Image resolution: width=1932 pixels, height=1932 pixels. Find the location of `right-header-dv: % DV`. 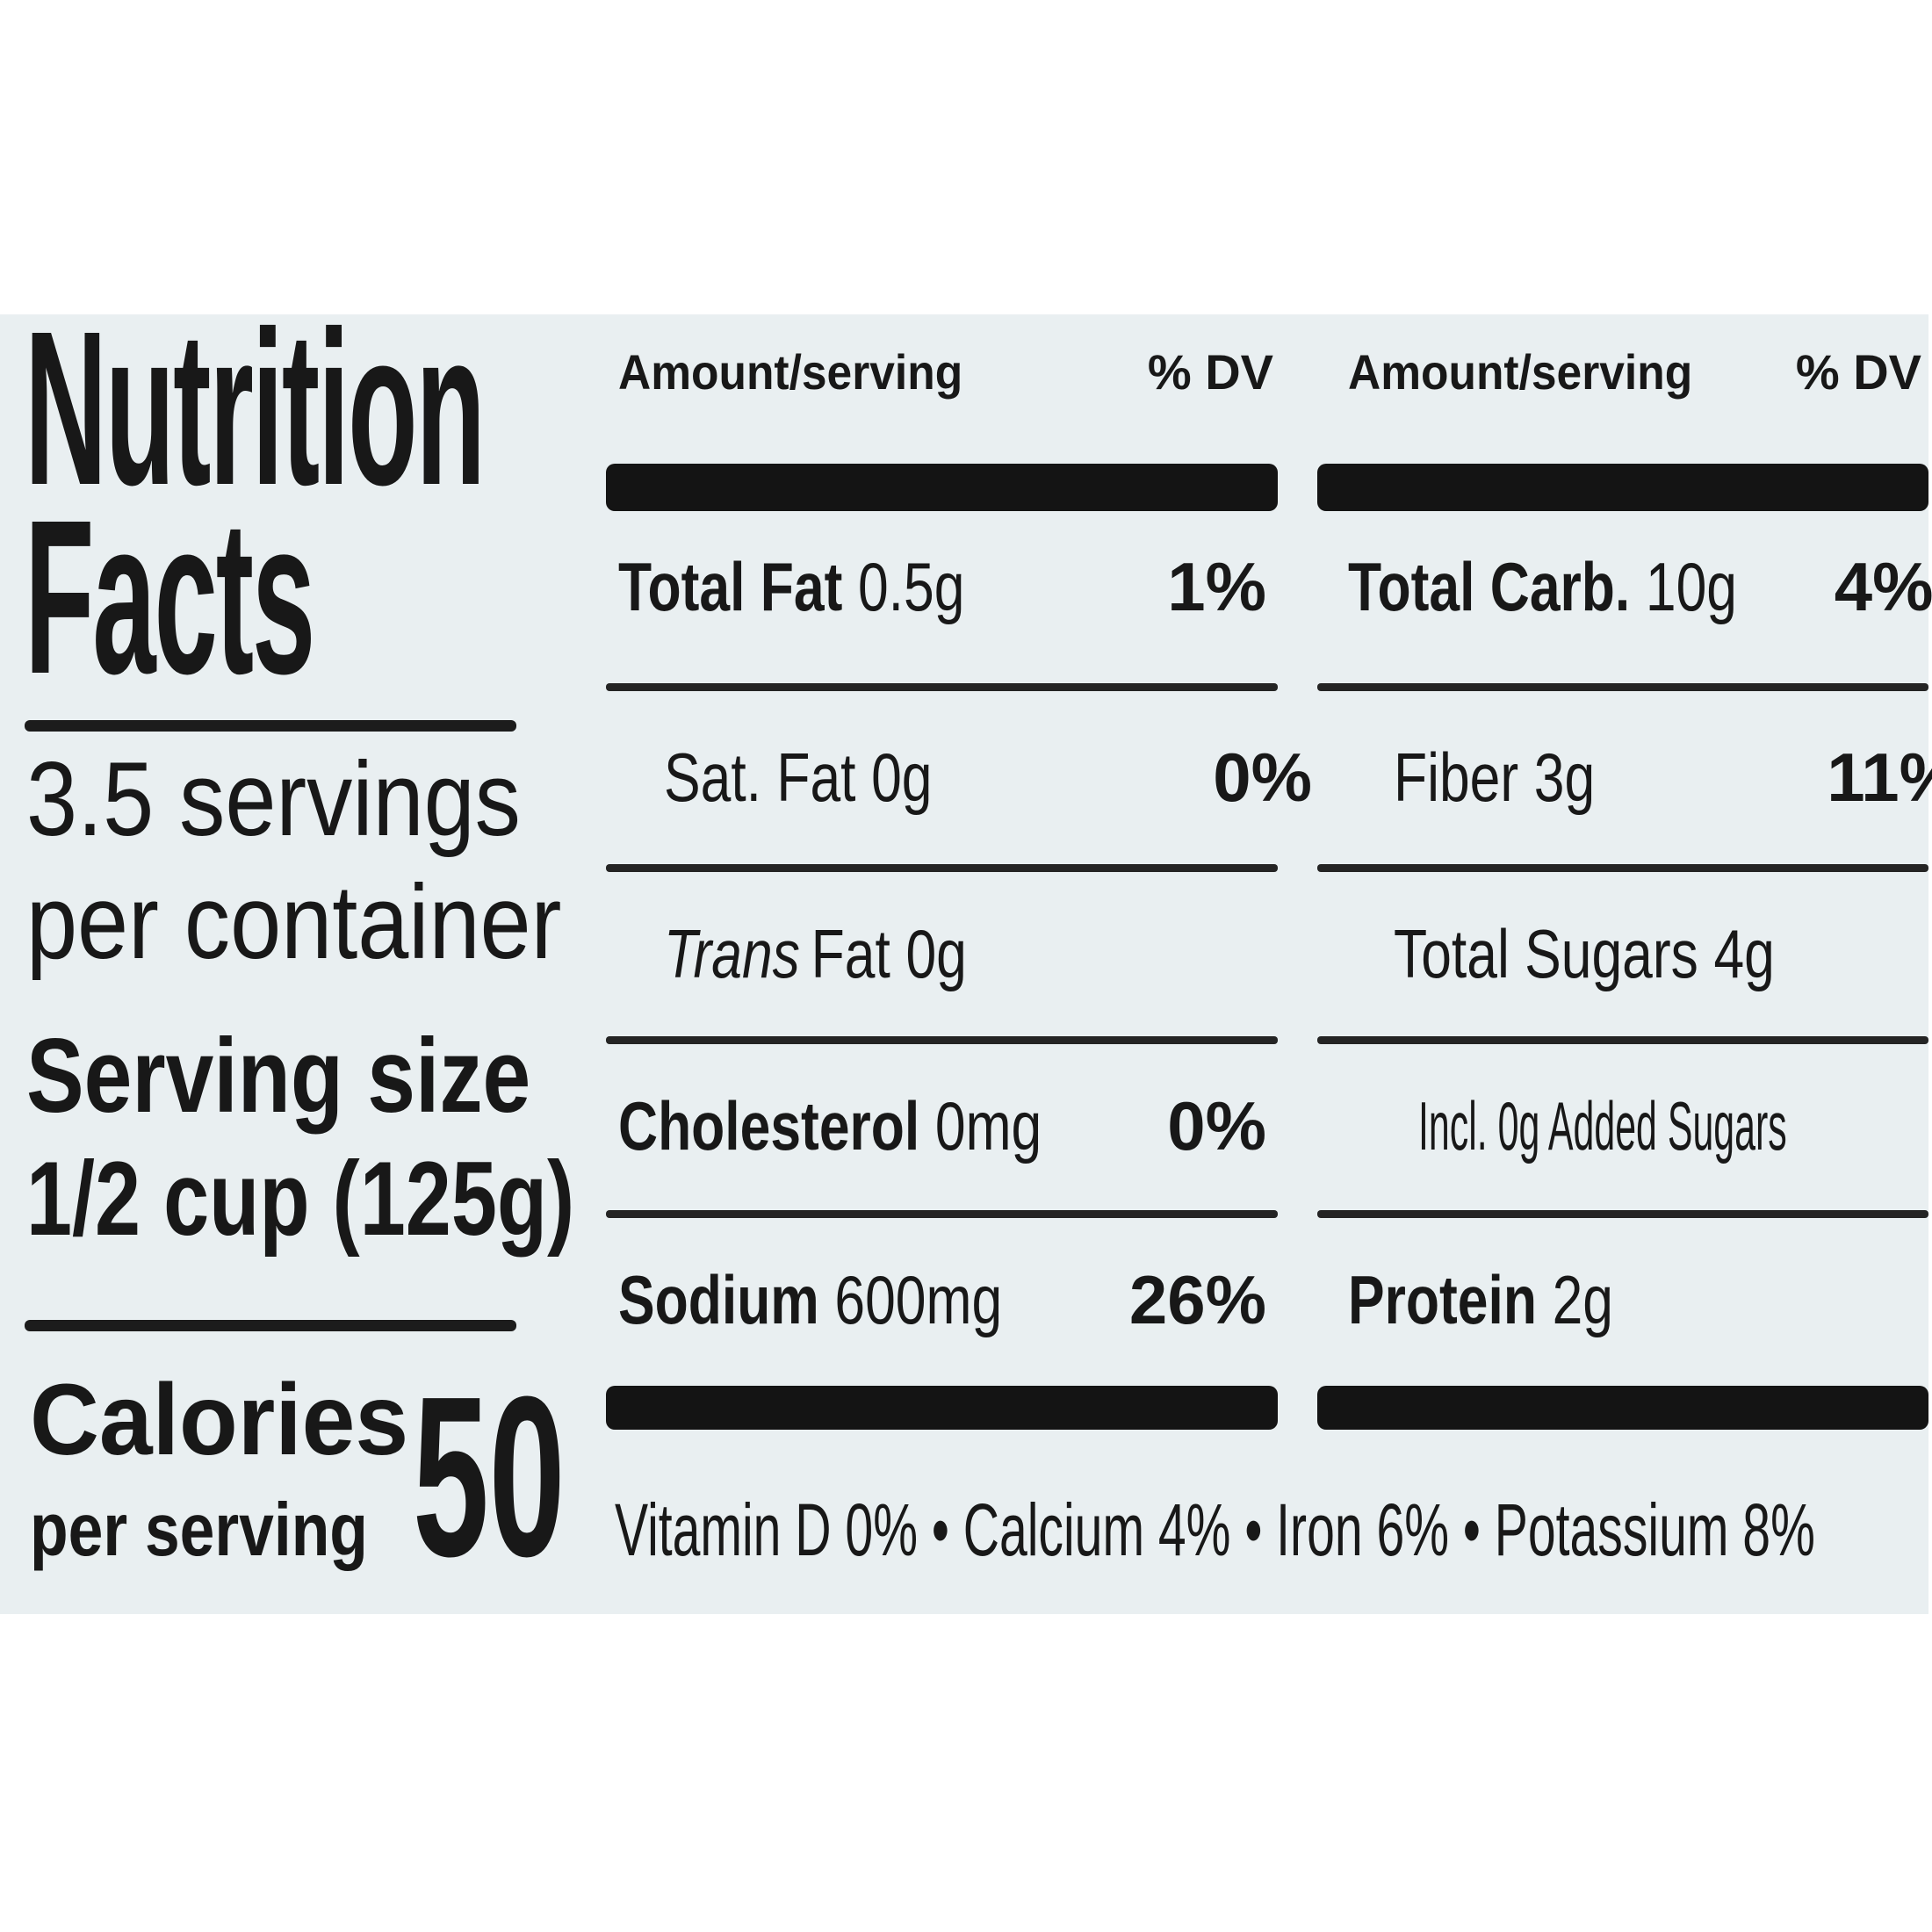

right-header-dv: % DV is located at coordinates (1858, 372).